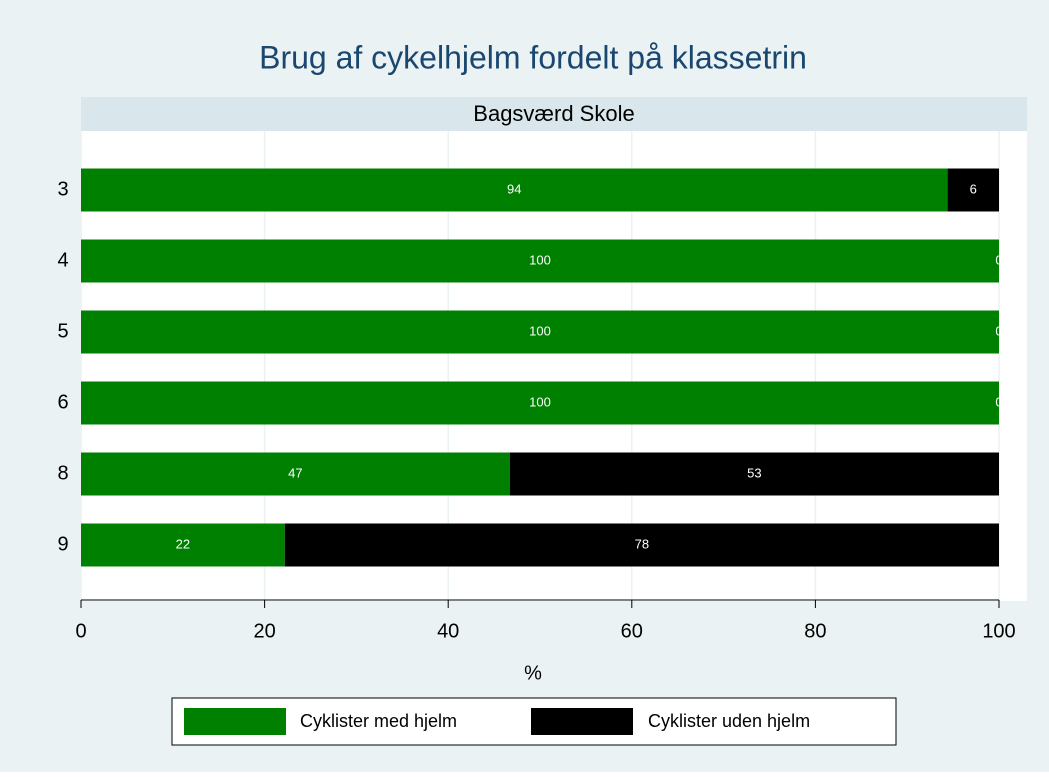  What do you see at coordinates (632, 631) in the screenshot?
I see `x-tick-label: 60` at bounding box center [632, 631].